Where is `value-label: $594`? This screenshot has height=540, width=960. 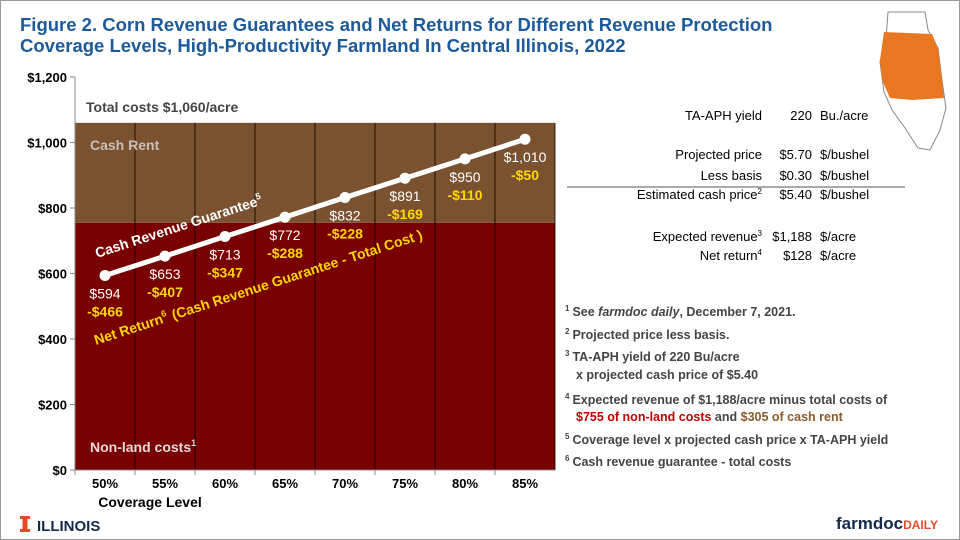
value-label: $594 is located at coordinates (104, 293).